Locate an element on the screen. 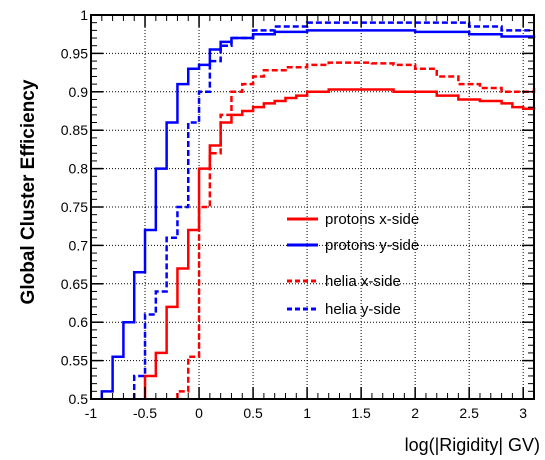 The height and width of the screenshot is (460, 545). y-axis-title: Global Cluster Efficiency is located at coordinates (28, 191).